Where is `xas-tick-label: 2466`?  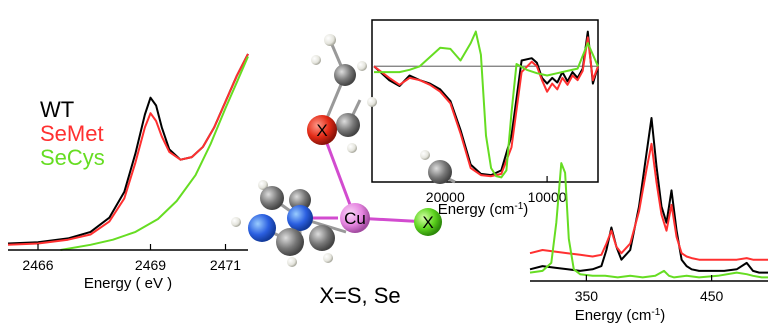
xas-tick-label: 2466 is located at coordinates (37, 265).